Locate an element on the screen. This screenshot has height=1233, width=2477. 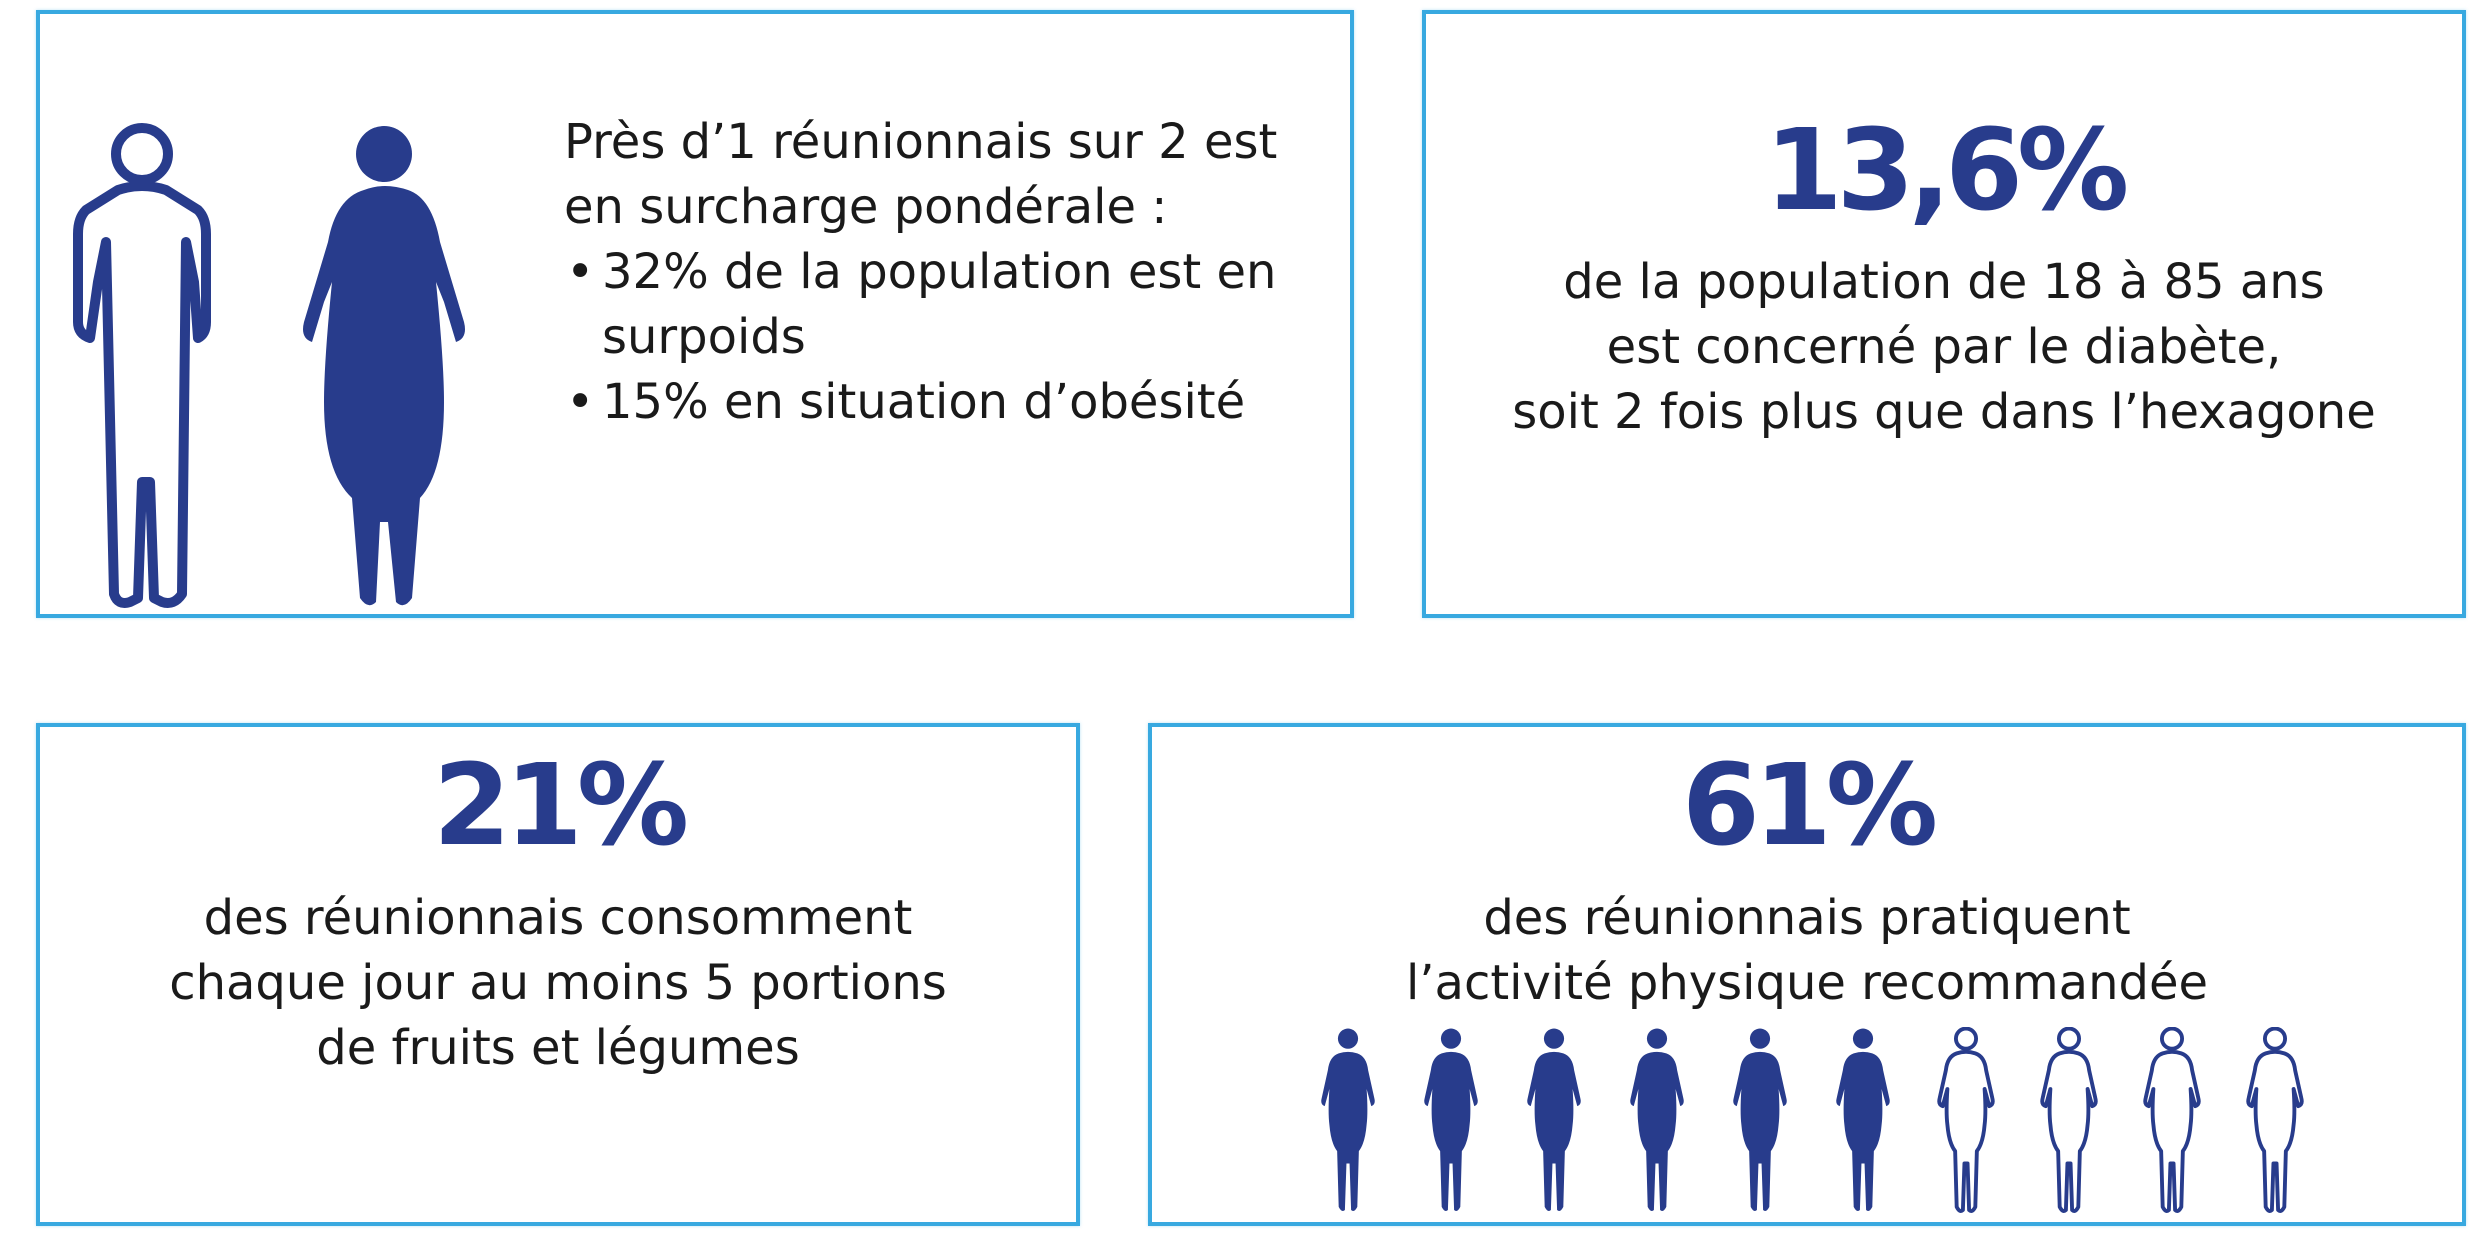
activity-line: l’activité physique recommandée is located at coordinates (1807, 983).